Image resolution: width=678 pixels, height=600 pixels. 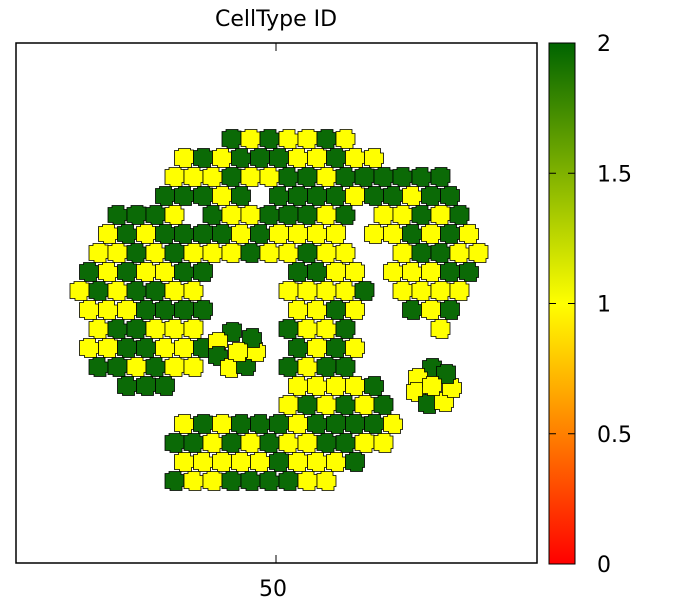 What do you see at coordinates (604, 305) in the screenshot?
I see `colorbar-tick-label: 1` at bounding box center [604, 305].